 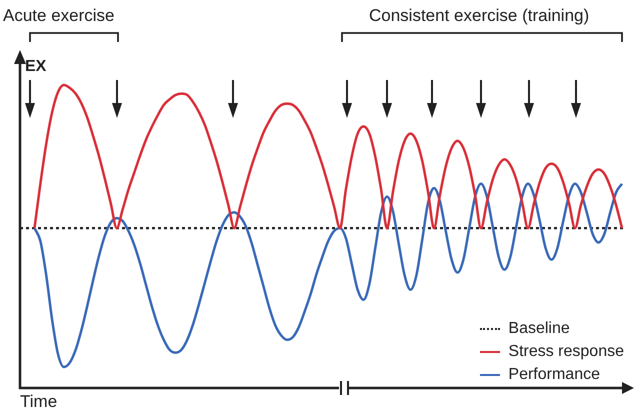 I want to click on text: Acute exercise, so click(x=58, y=16).